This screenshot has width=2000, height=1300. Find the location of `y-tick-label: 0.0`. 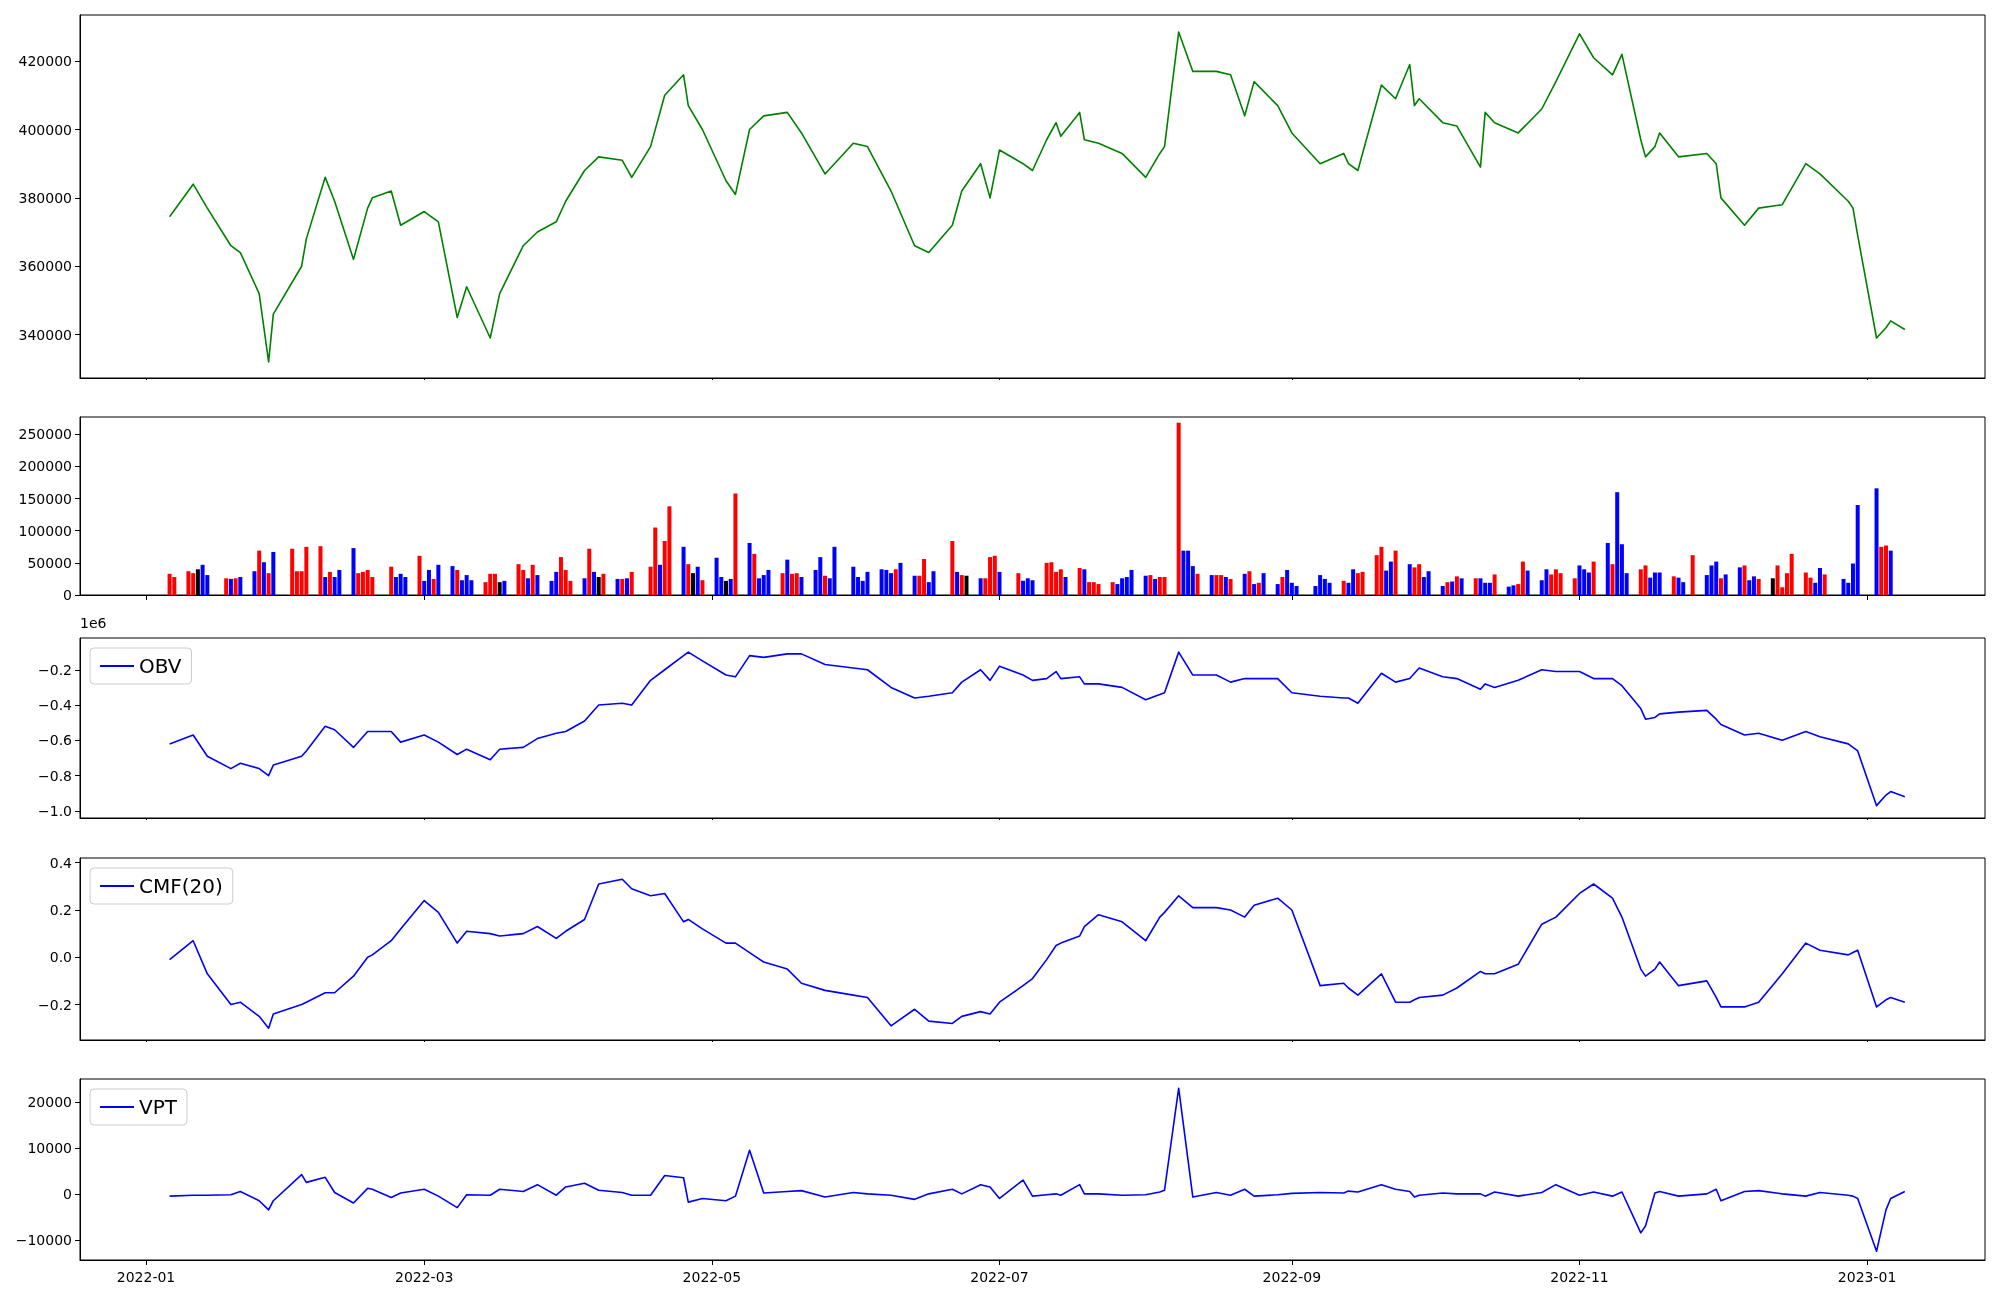

y-tick-label: 0.0 is located at coordinates (60, 957).